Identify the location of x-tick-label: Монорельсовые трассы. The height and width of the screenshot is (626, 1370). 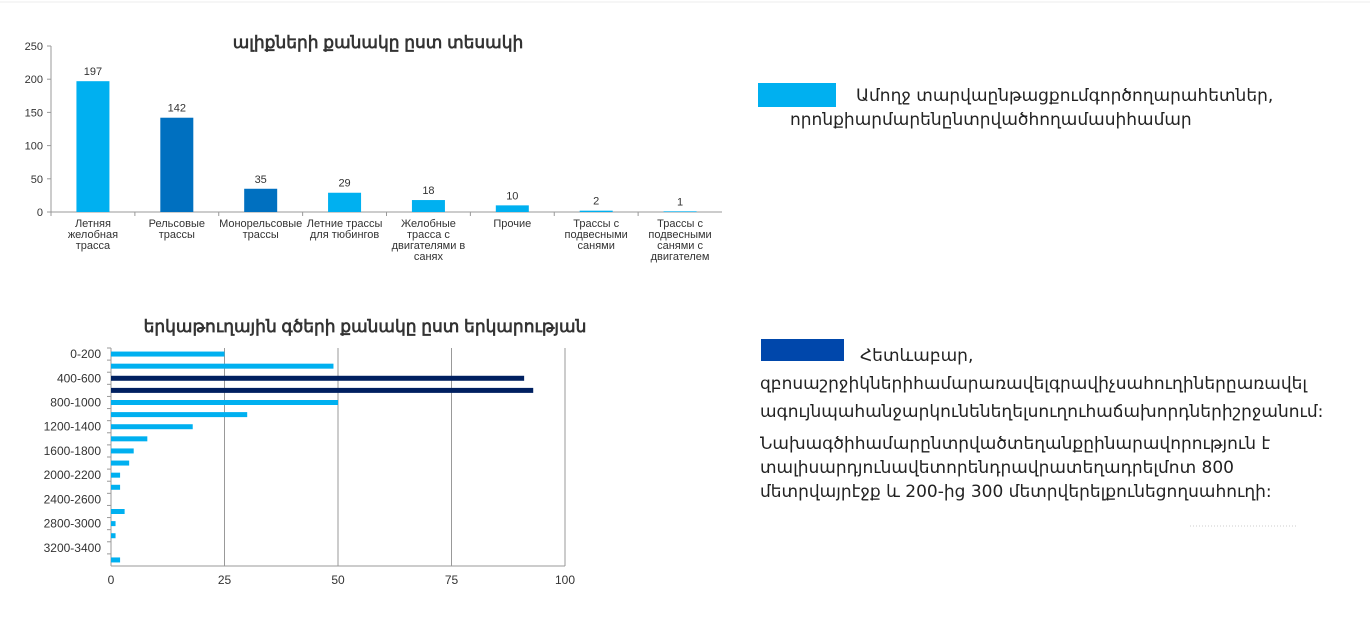
(260, 229).